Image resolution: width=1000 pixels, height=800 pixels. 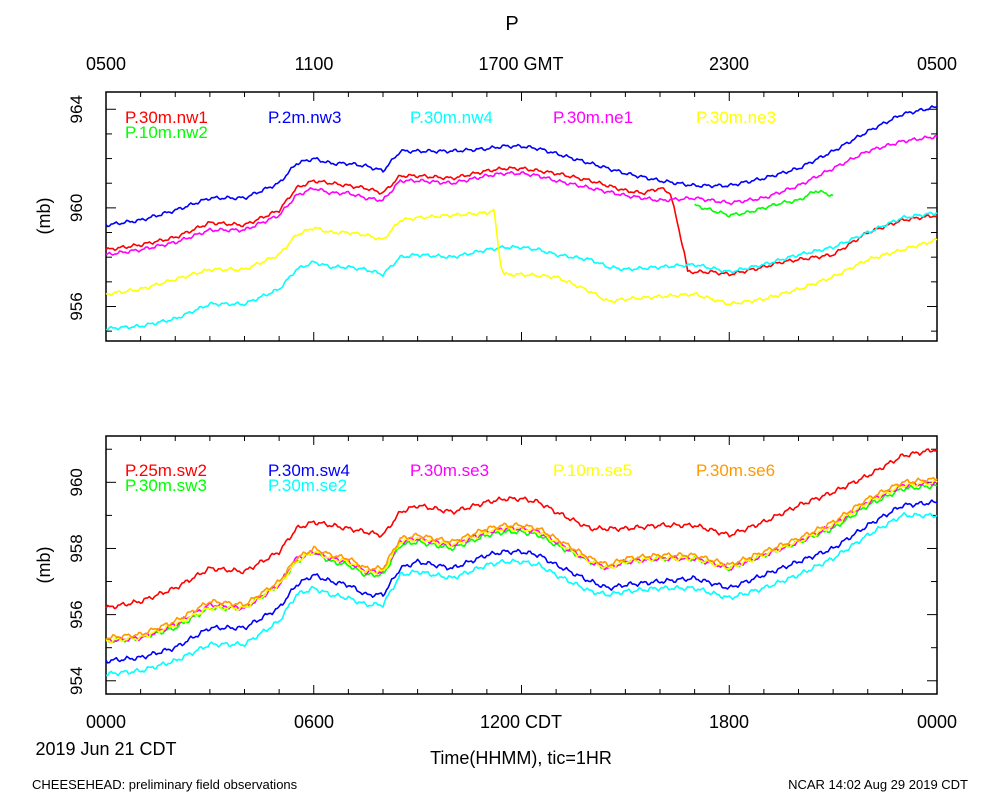 What do you see at coordinates (314, 722) in the screenshot?
I see `cdt-tick-label: 0600` at bounding box center [314, 722].